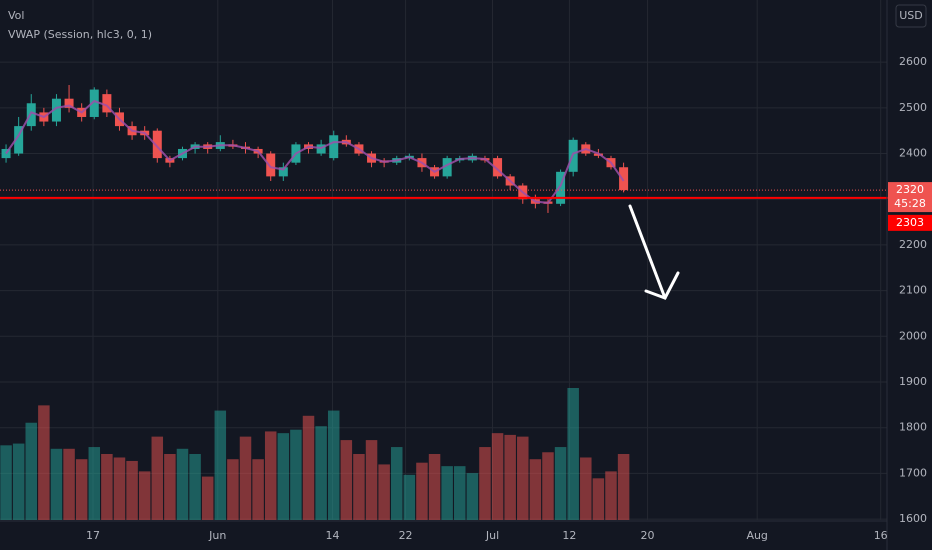 The image size is (932, 550). I want to click on arrow-head, so click(662, 285).